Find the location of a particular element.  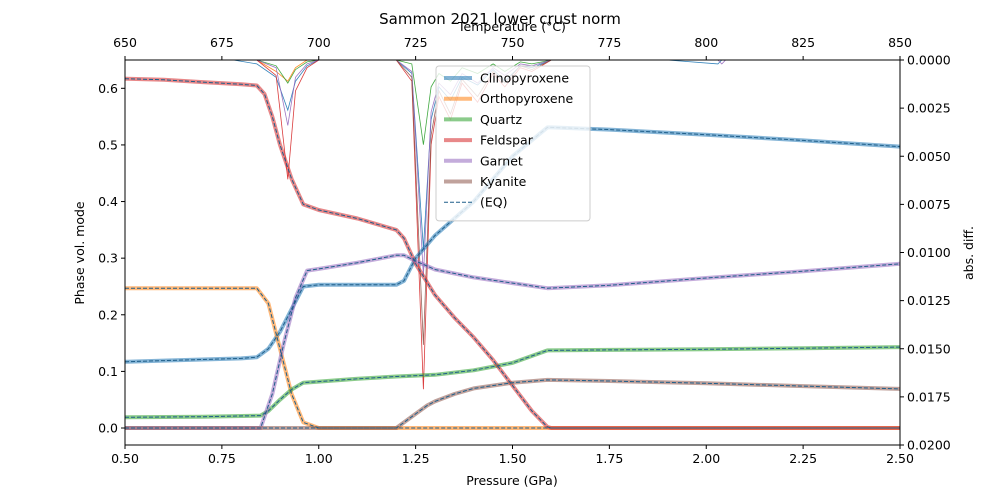

legend-label-clinopyroxene: Clinopyroxene is located at coordinates (524, 78).